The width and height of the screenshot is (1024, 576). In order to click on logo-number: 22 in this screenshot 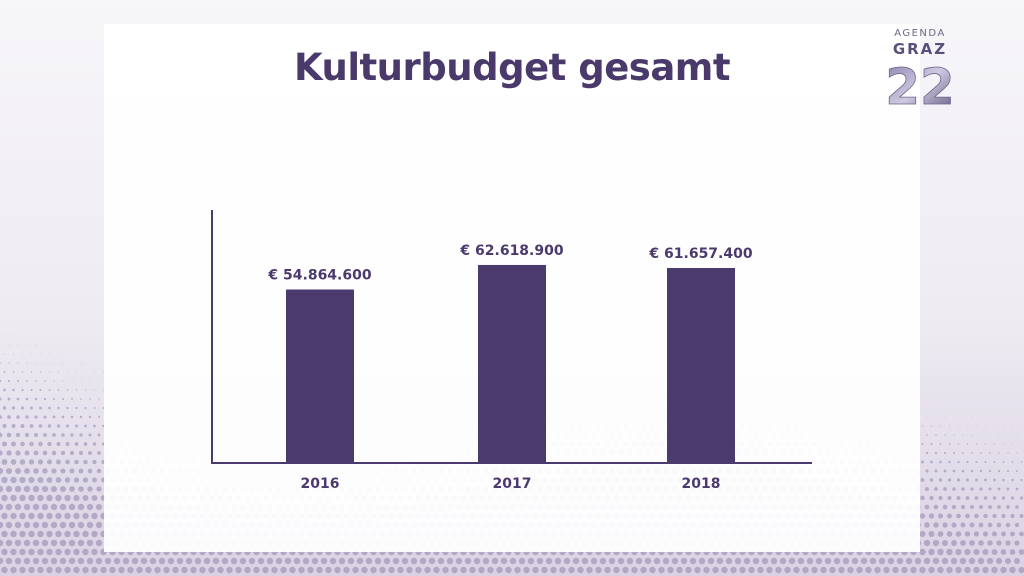, I will do `click(920, 85)`.